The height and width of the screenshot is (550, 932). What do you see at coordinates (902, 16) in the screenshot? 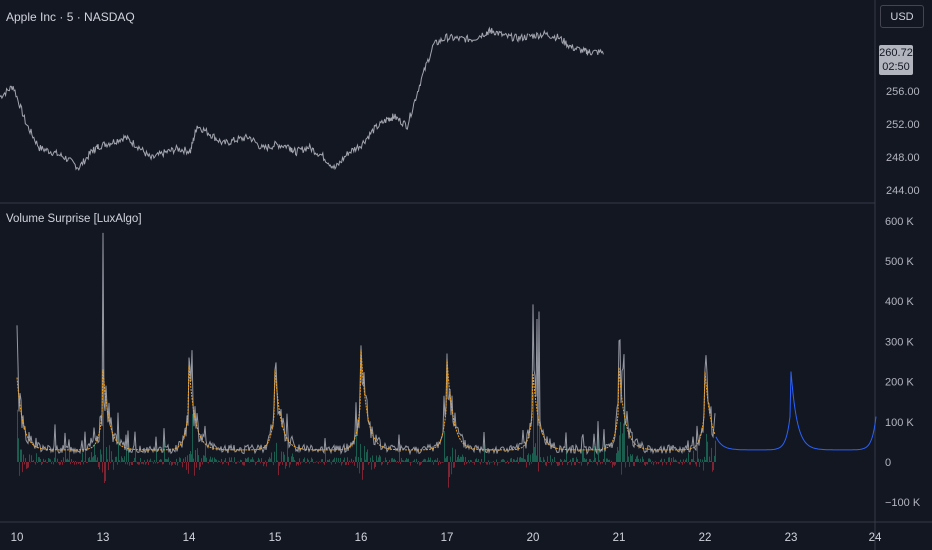
I see `currency-button: USD` at bounding box center [902, 16].